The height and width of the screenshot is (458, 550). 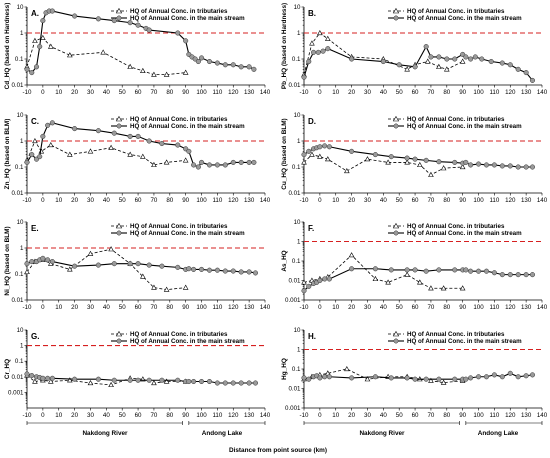 I want to click on legend-triangle-marker, so click(x=396, y=225).